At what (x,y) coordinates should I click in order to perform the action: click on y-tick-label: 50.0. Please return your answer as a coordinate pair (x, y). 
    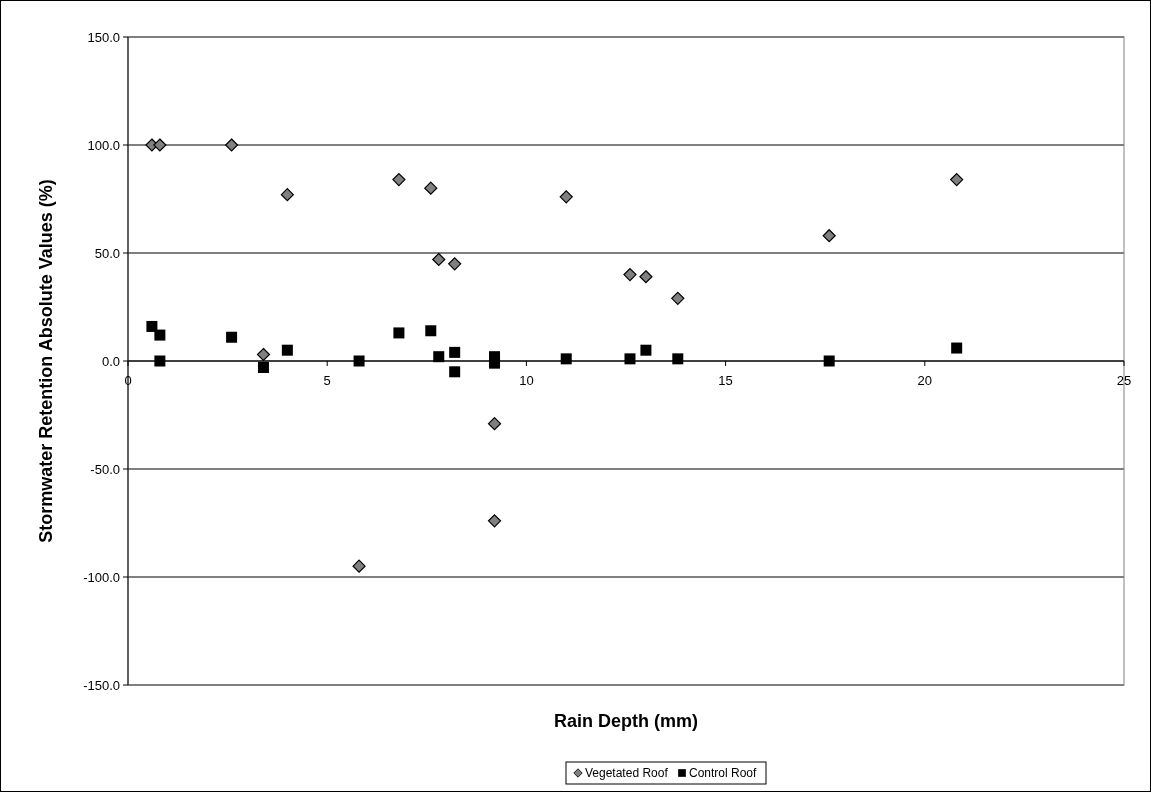
    Looking at the image, I should click on (107, 253).